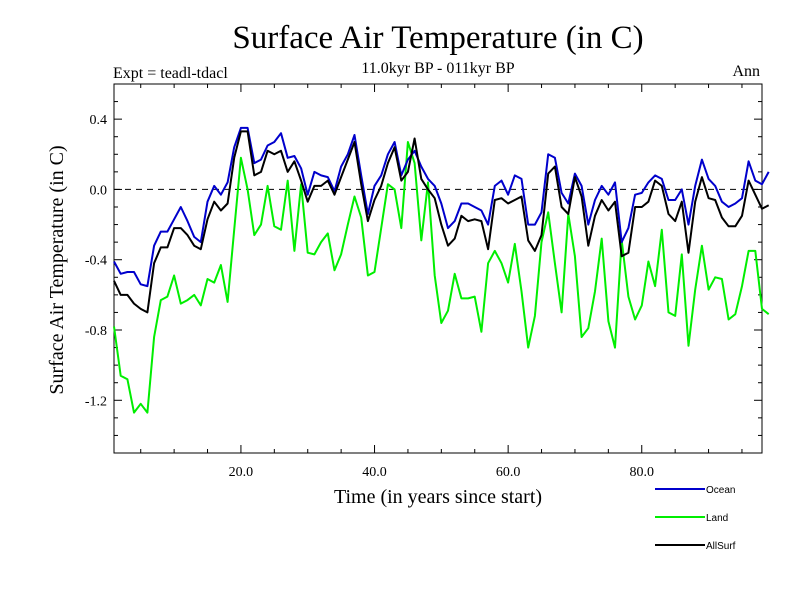 The height and width of the screenshot is (600, 800). I want to click on x-tick-label: 40.0, so click(374, 472).